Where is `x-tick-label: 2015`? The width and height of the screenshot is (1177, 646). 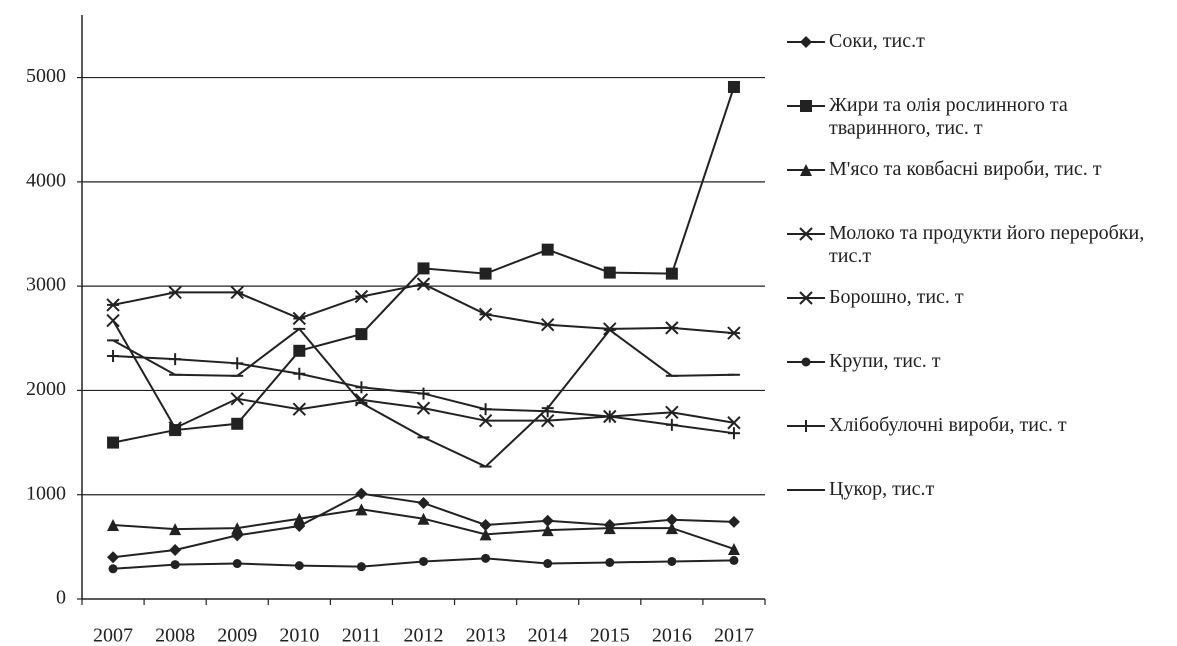 x-tick-label: 2015 is located at coordinates (610, 635).